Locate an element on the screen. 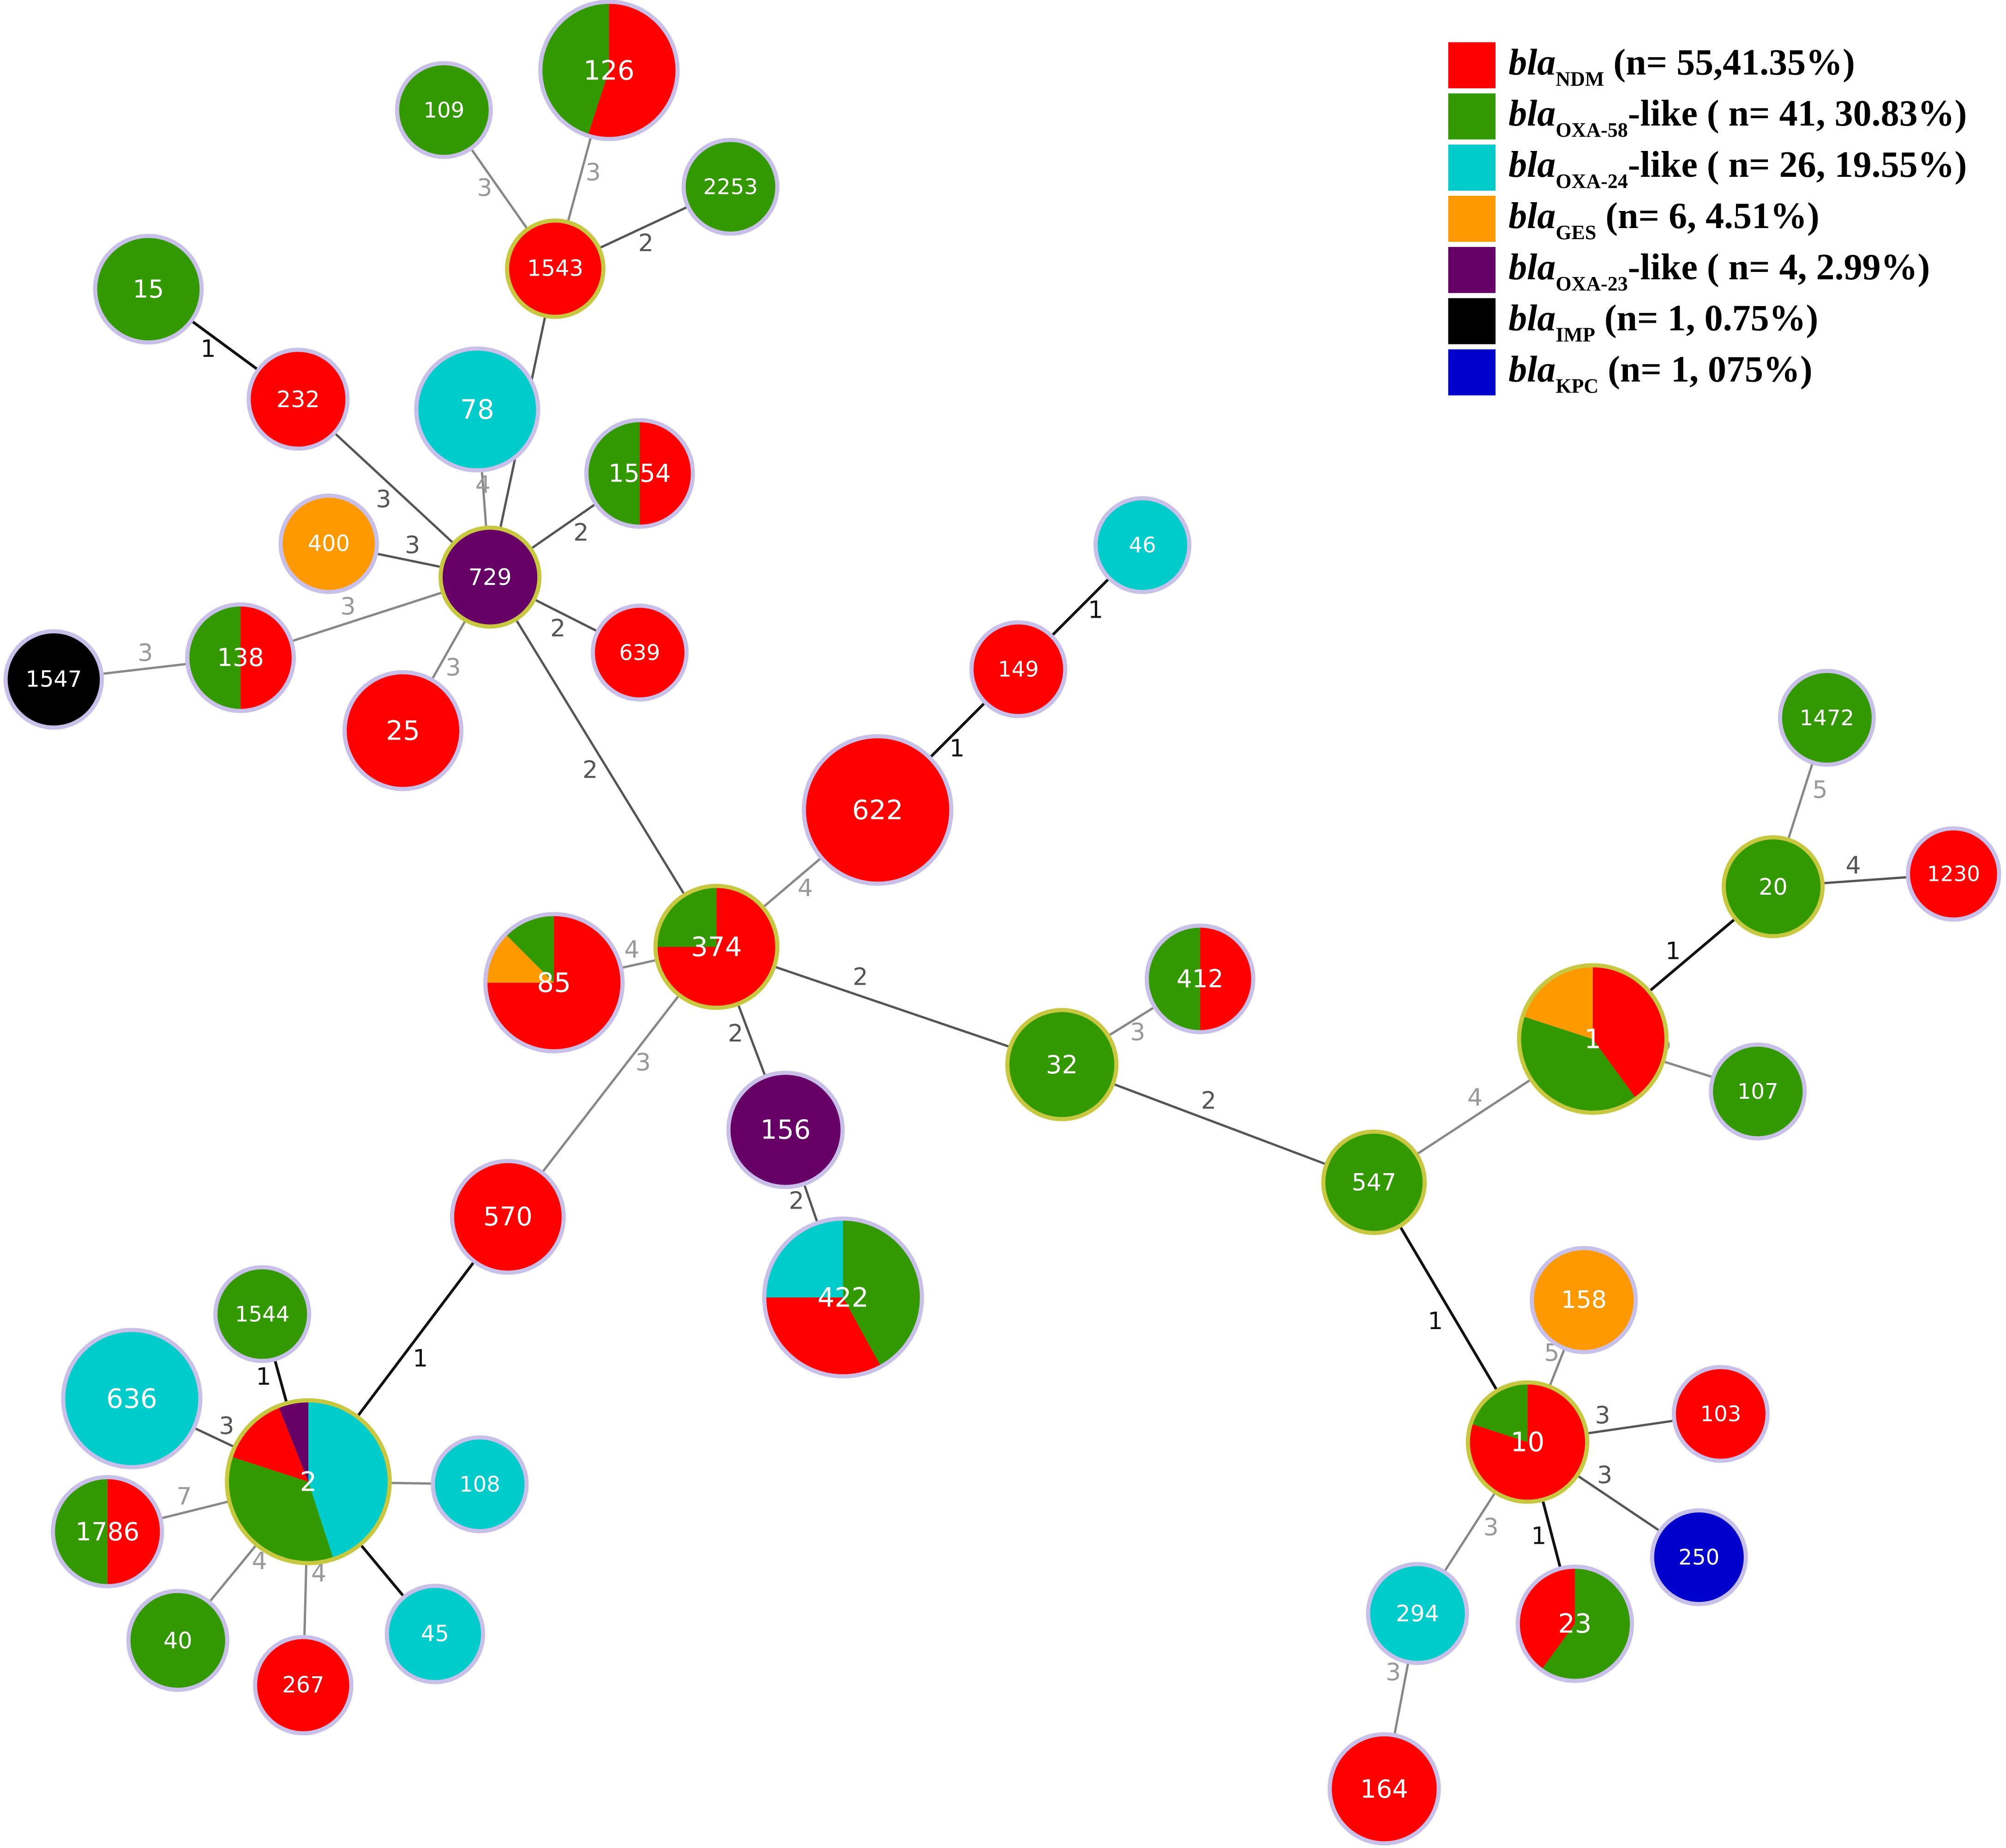 This screenshot has width=2006, height=1848. node-46: 46 is located at coordinates (1143, 545).